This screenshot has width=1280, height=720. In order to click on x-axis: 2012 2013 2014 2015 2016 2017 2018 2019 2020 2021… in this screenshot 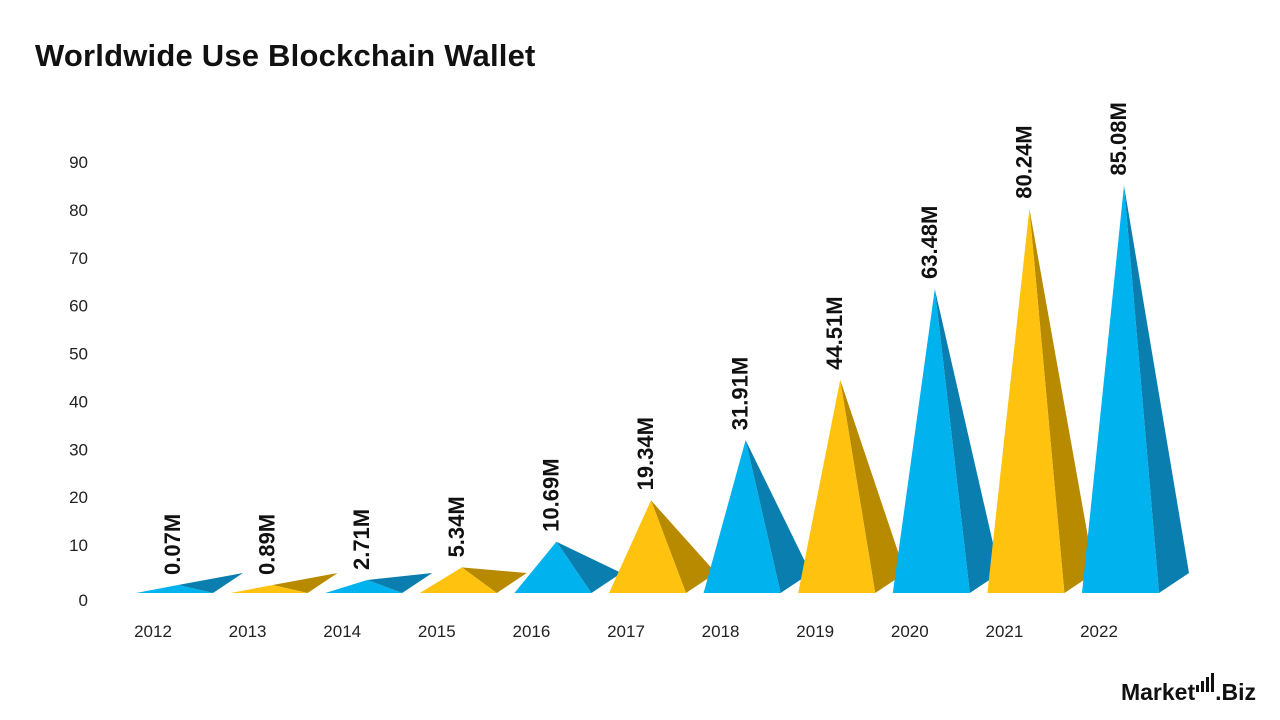, I will do `click(626, 631)`.